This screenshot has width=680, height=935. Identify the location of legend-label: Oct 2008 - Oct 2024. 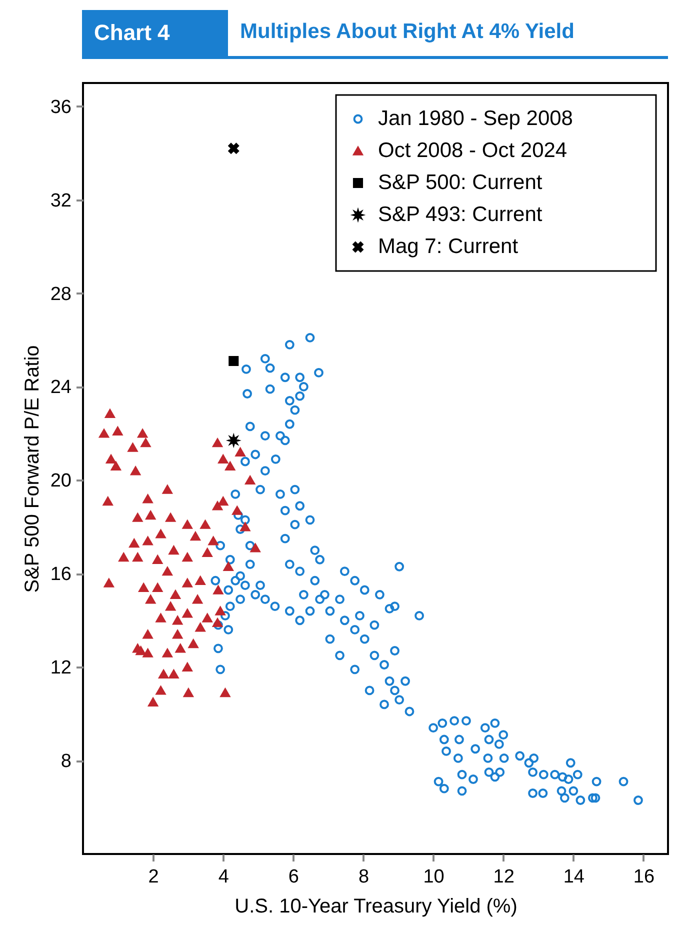
(473, 150).